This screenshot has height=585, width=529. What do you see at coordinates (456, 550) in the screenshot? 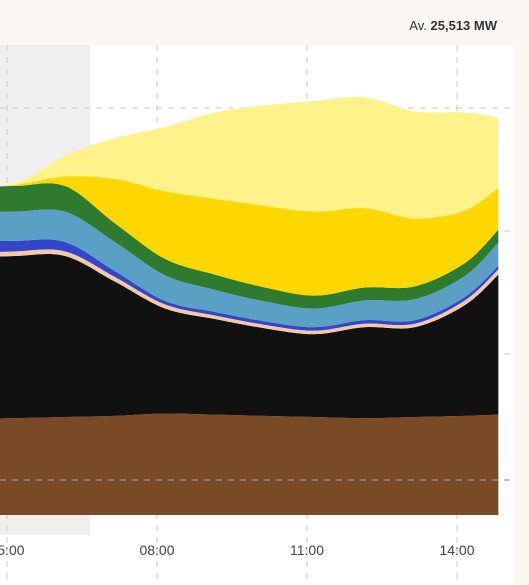
I see `x-tick-label-3: 14:00` at bounding box center [456, 550].